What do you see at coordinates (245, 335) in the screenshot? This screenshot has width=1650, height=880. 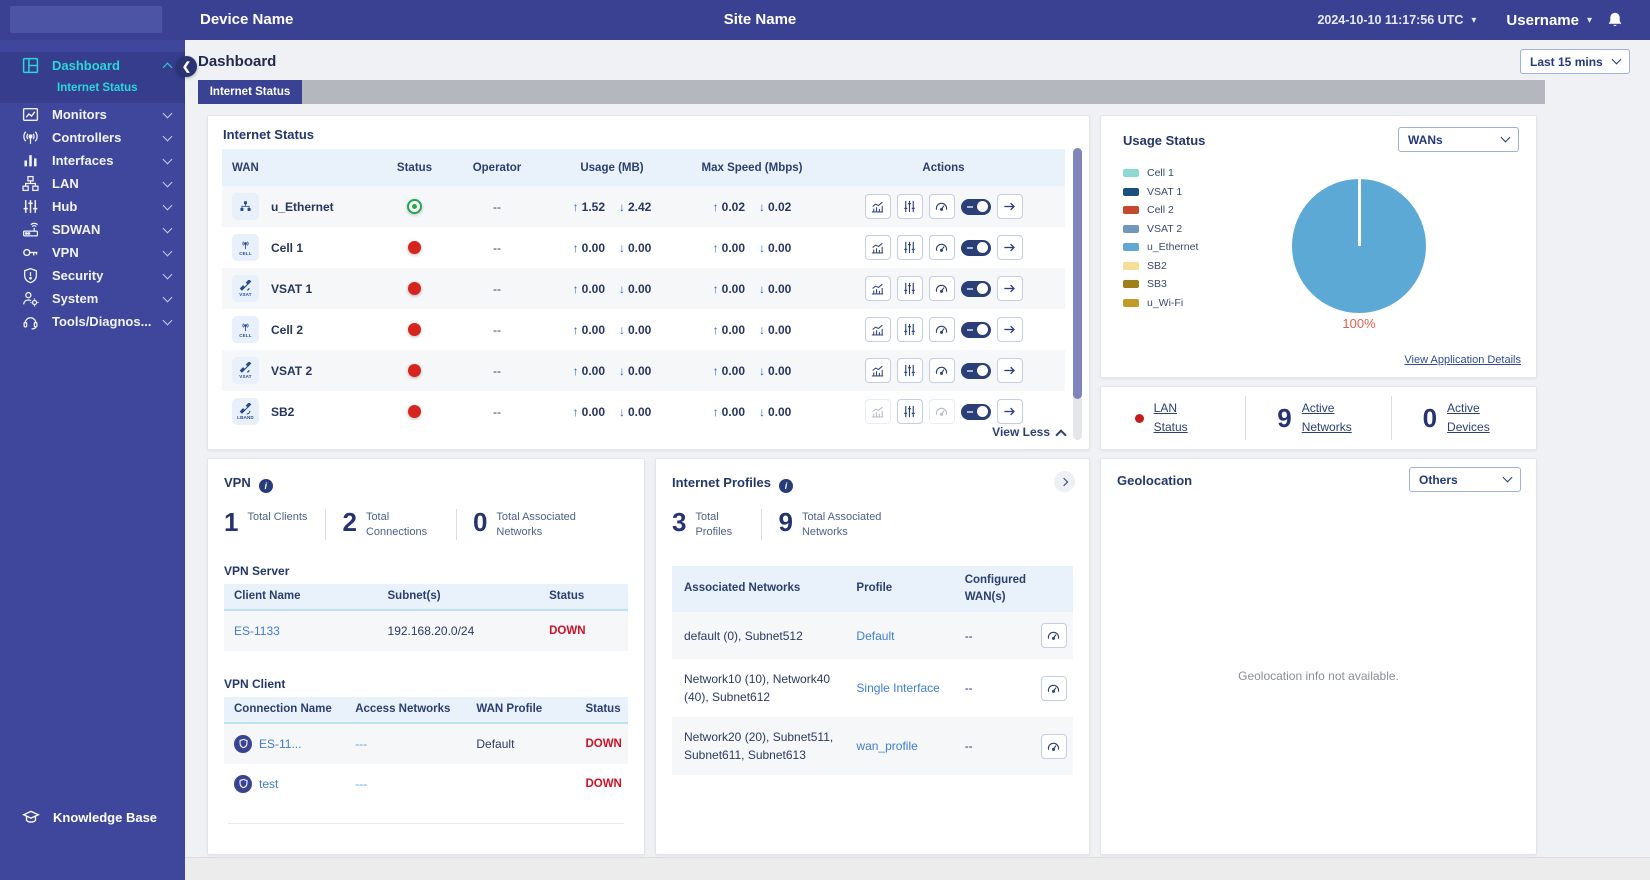 I see `wan-icon-label: CELL` at bounding box center [245, 335].